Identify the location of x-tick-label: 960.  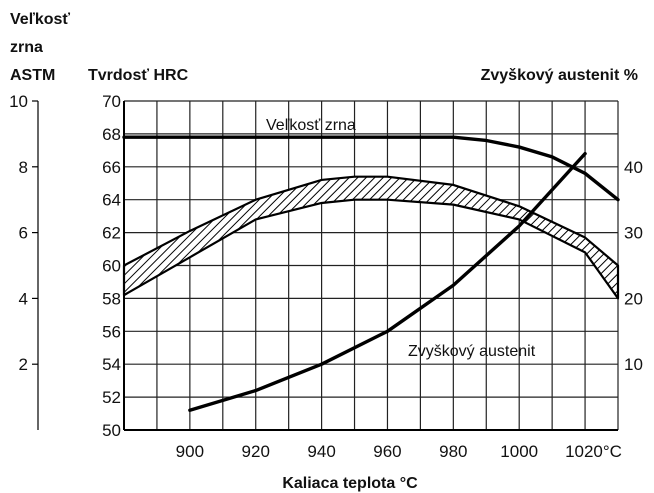
(387, 451).